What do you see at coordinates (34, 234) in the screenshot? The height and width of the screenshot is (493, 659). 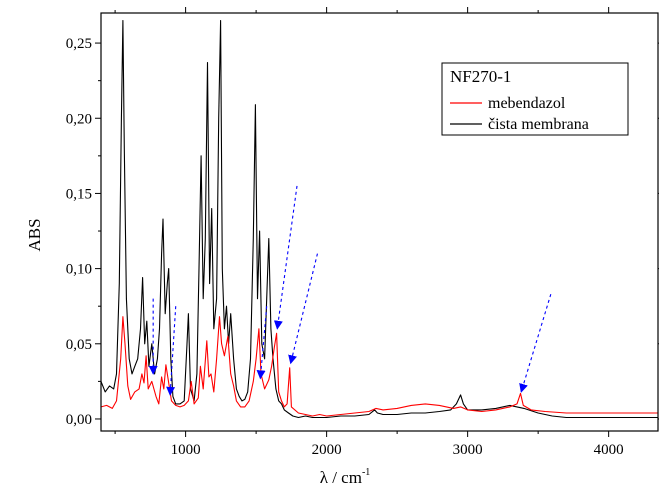 I see `y-axis-title: ABS` at bounding box center [34, 234].